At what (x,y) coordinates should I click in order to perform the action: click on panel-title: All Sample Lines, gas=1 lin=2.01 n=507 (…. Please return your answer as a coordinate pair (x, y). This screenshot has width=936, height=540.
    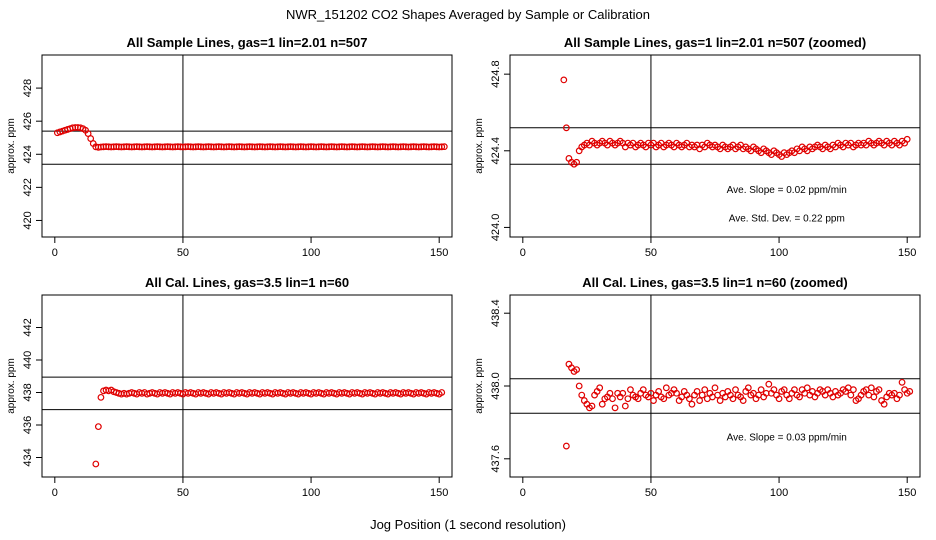
    Looking at the image, I should click on (715, 42).